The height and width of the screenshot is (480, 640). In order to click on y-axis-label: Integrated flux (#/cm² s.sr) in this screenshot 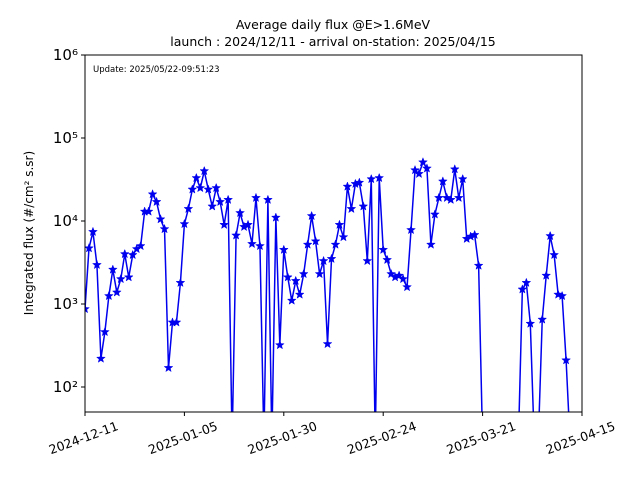, I will do `click(29, 233)`.